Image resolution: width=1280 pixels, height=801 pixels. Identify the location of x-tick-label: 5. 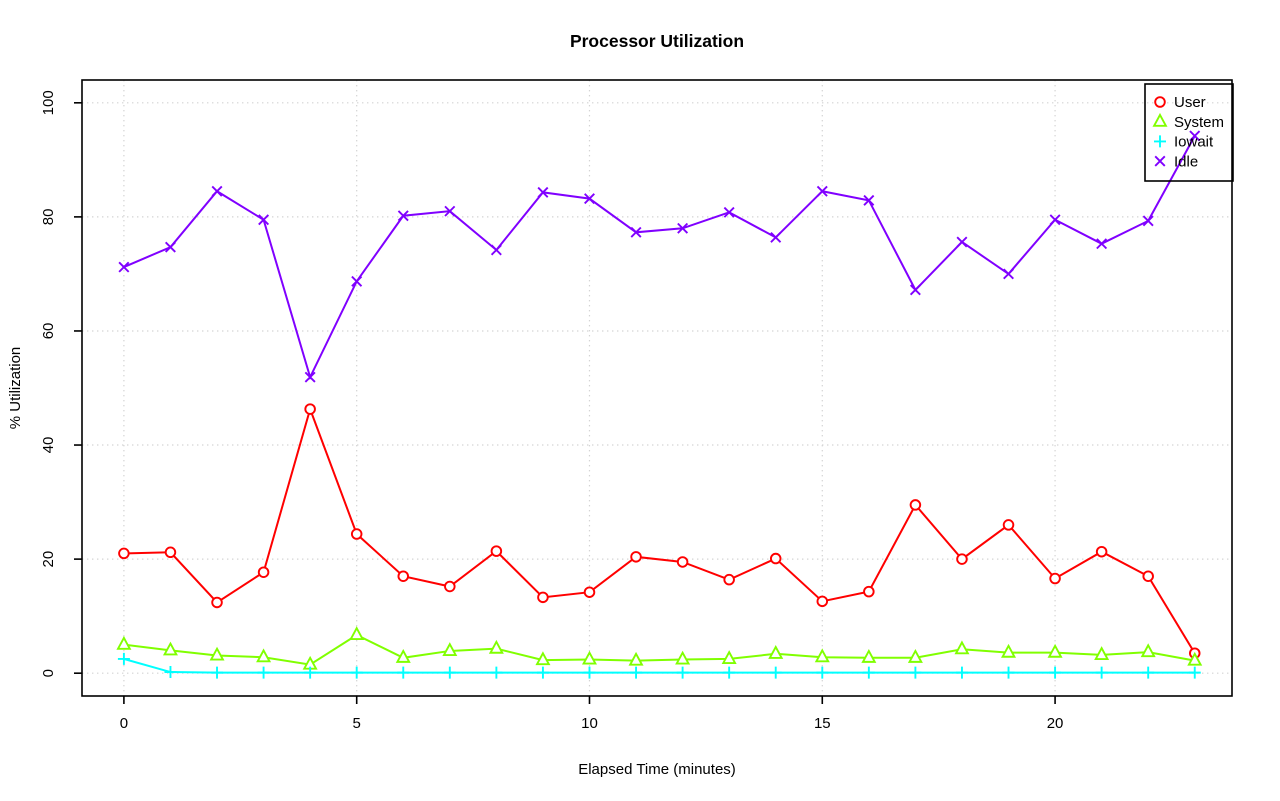
(357, 723).